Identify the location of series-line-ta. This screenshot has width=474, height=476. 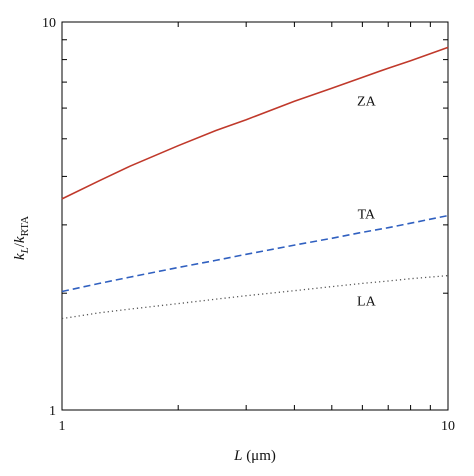
(255, 253).